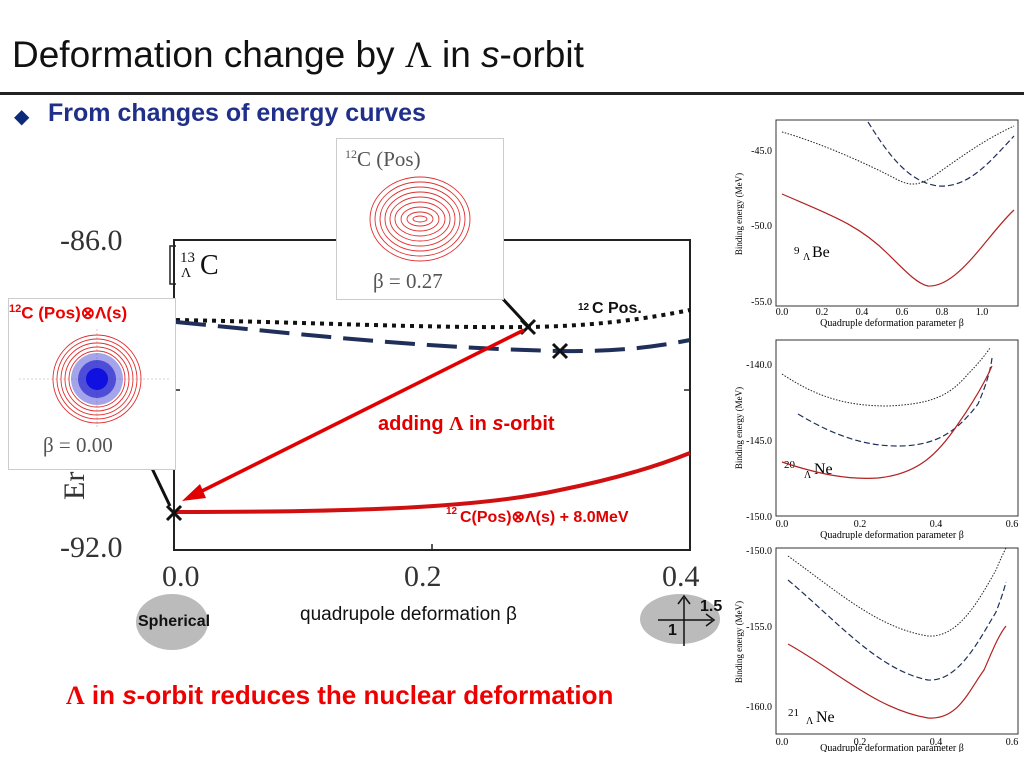  I want to click on nucleus-sub: Λ, so click(186, 273).